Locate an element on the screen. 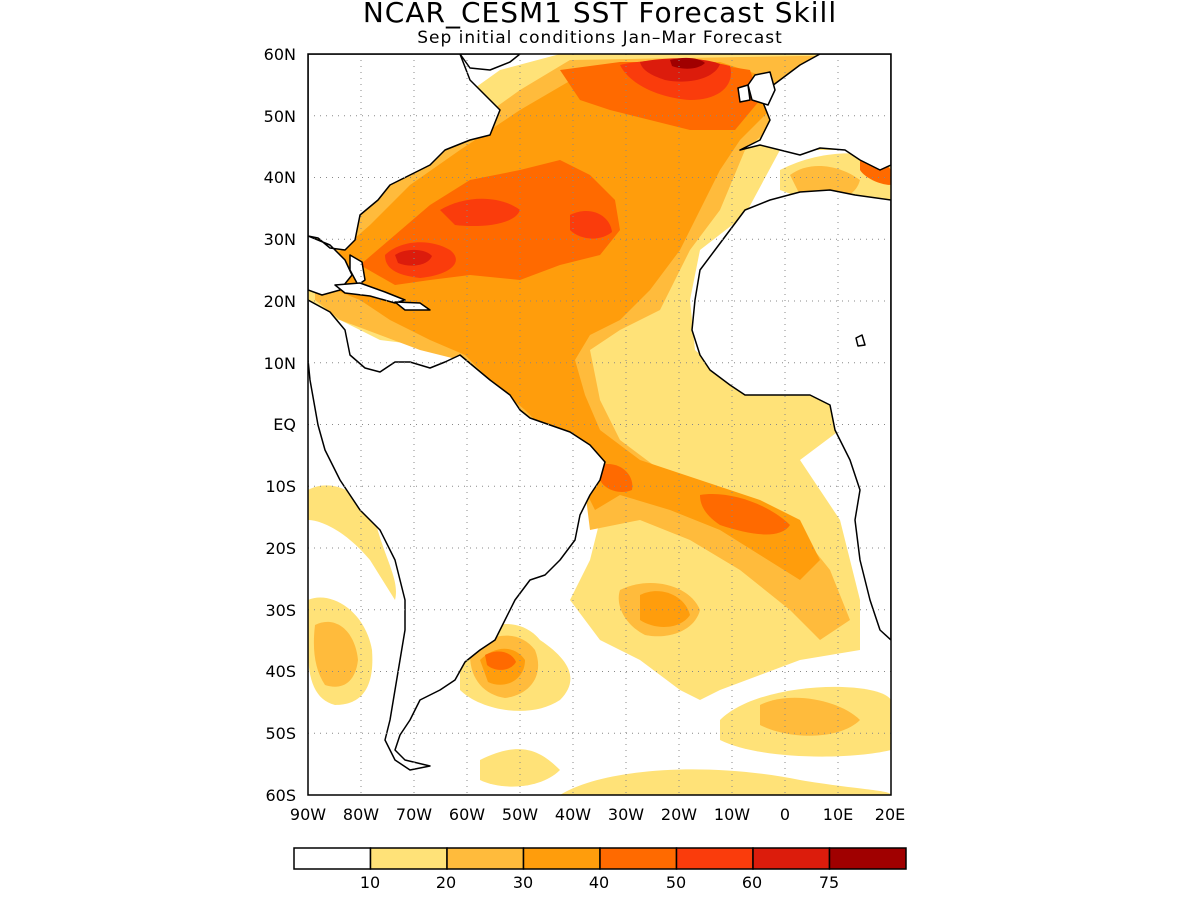  lat-label: 20S is located at coordinates (280, 548).